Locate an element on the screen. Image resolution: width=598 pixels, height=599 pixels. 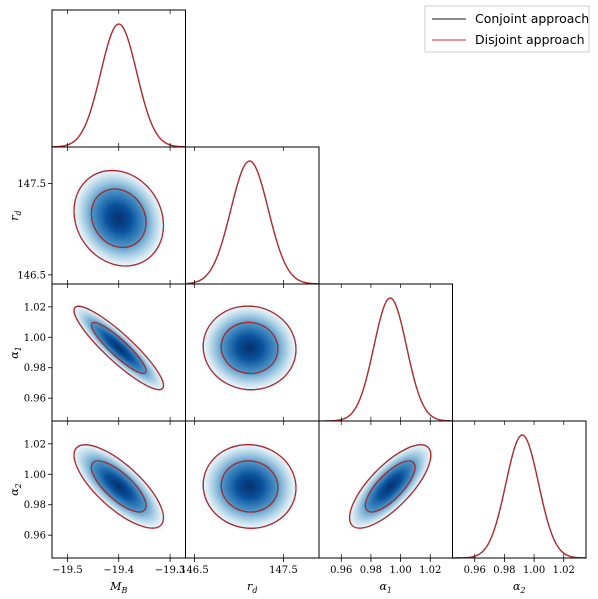
y-axis-label: α1 is located at coordinates (15, 352).